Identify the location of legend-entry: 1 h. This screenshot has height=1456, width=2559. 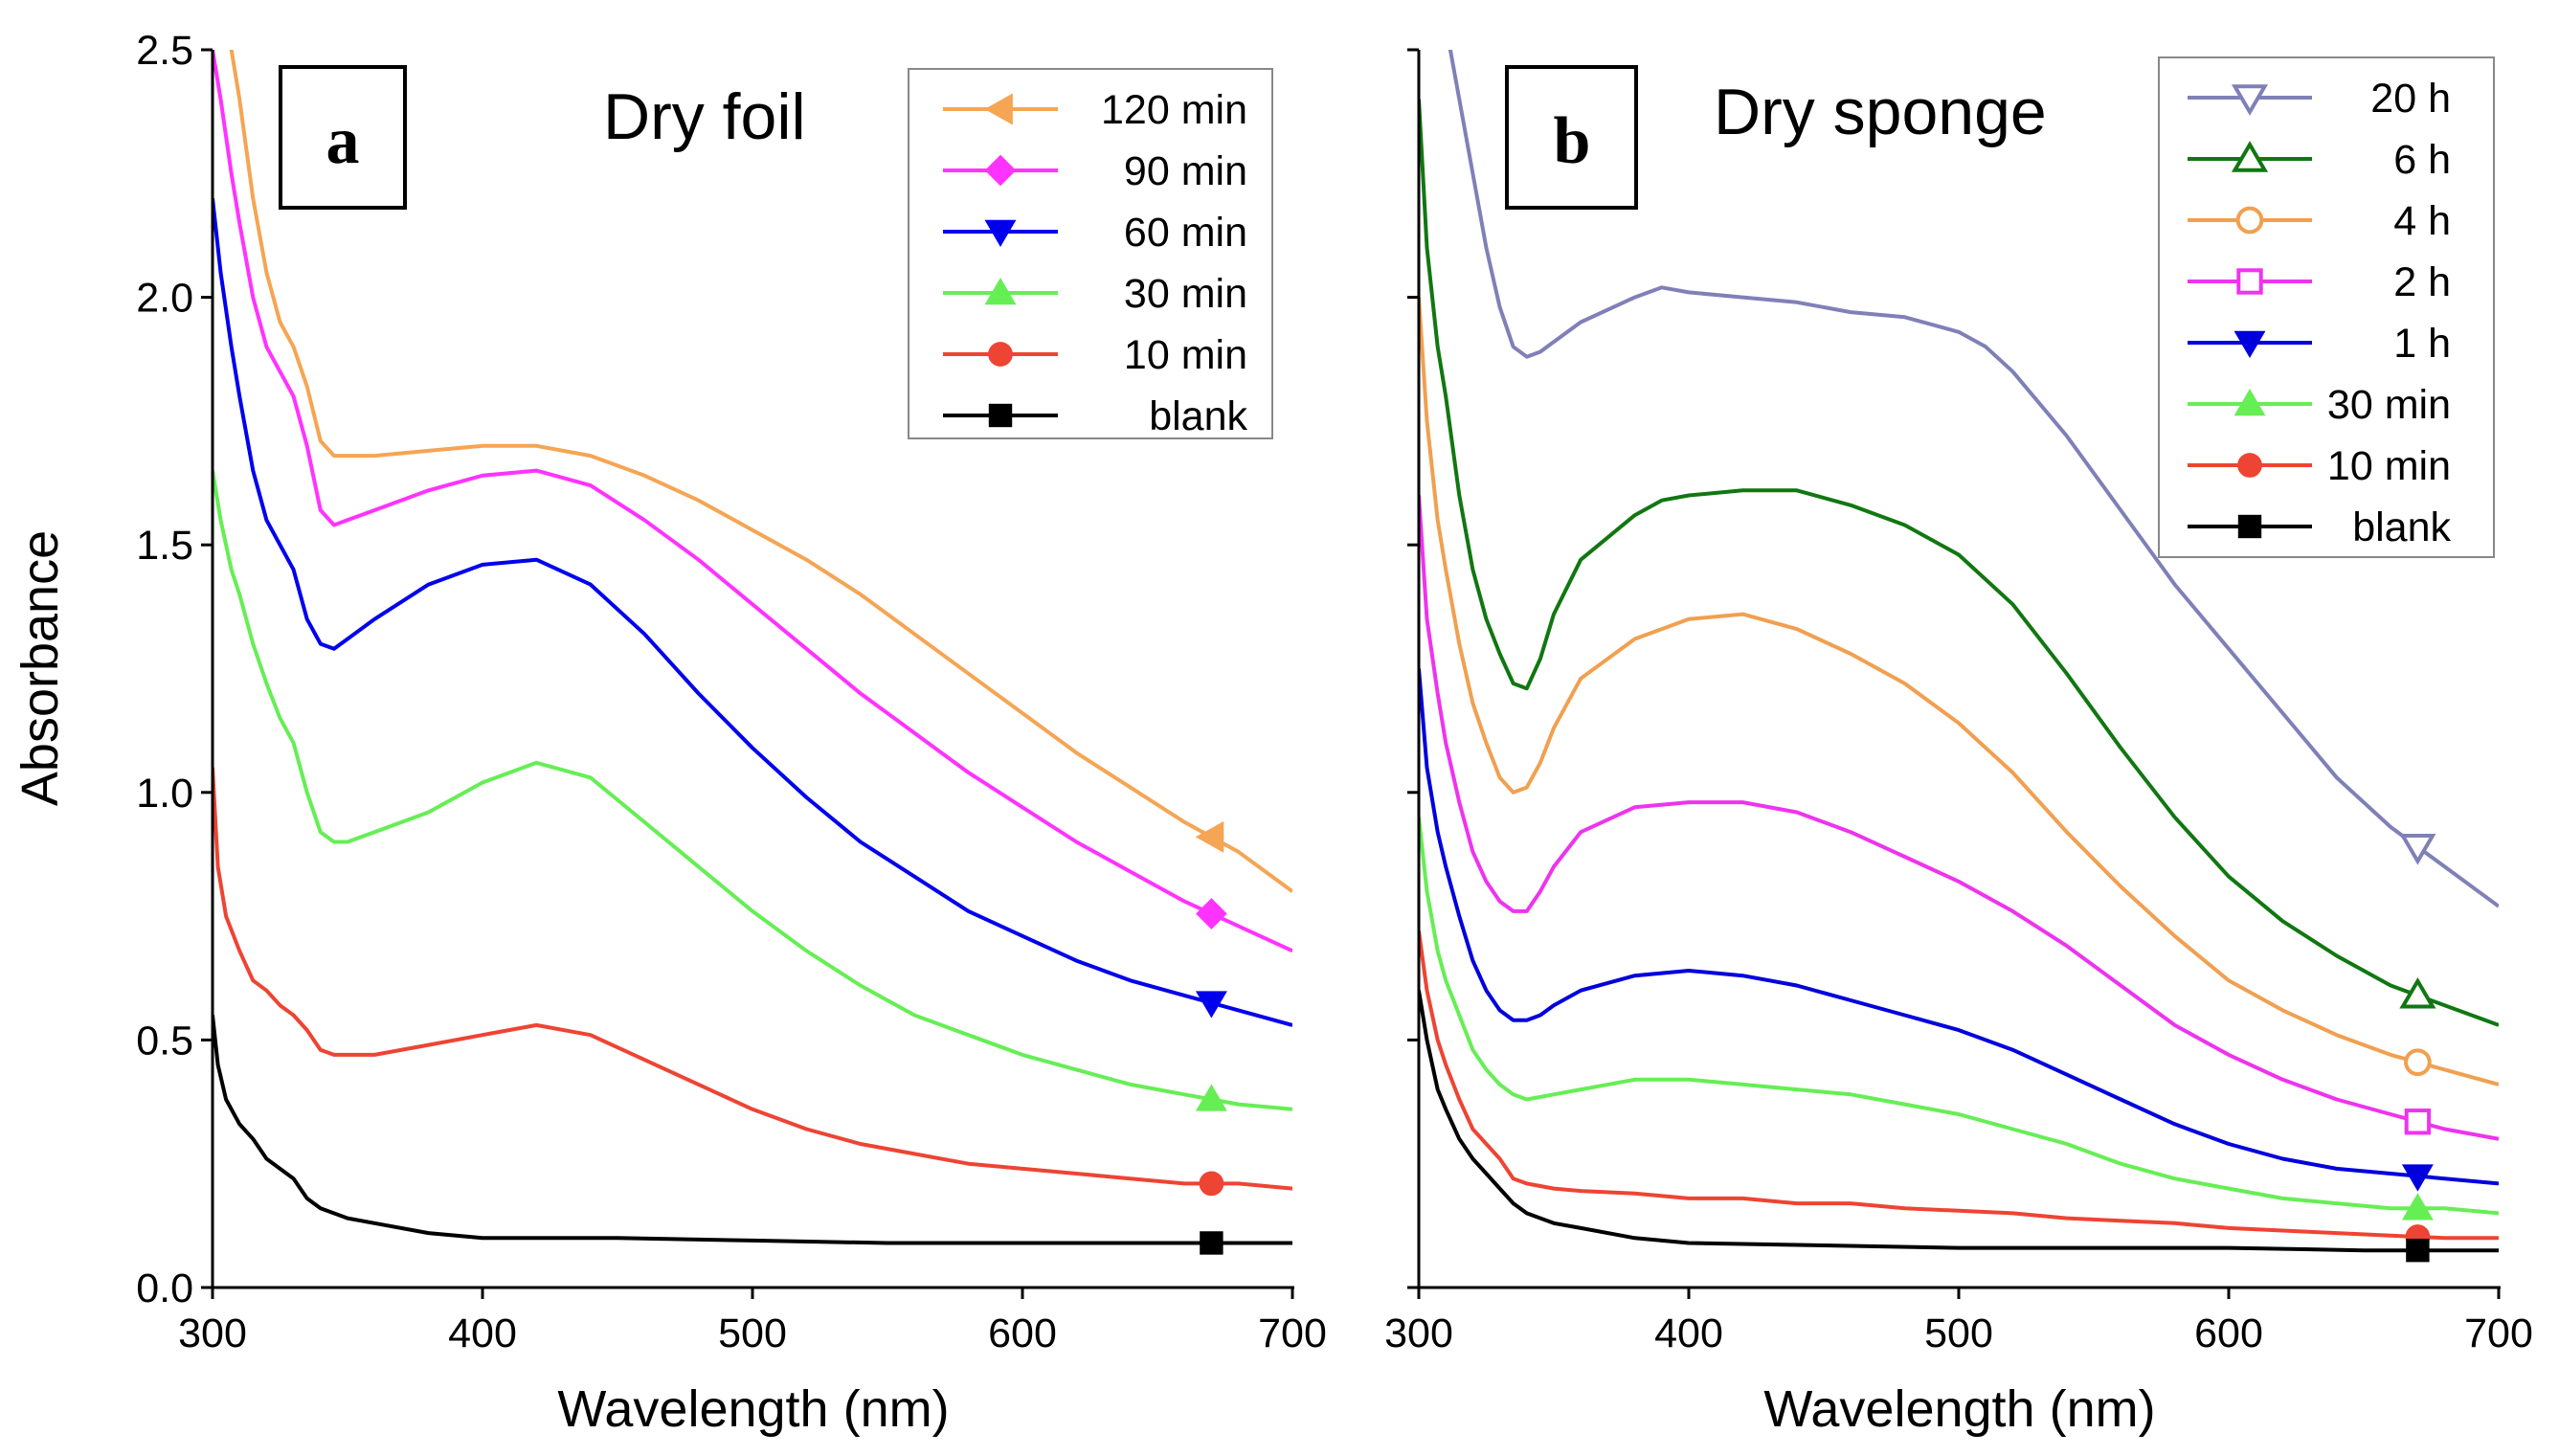
(2319, 344).